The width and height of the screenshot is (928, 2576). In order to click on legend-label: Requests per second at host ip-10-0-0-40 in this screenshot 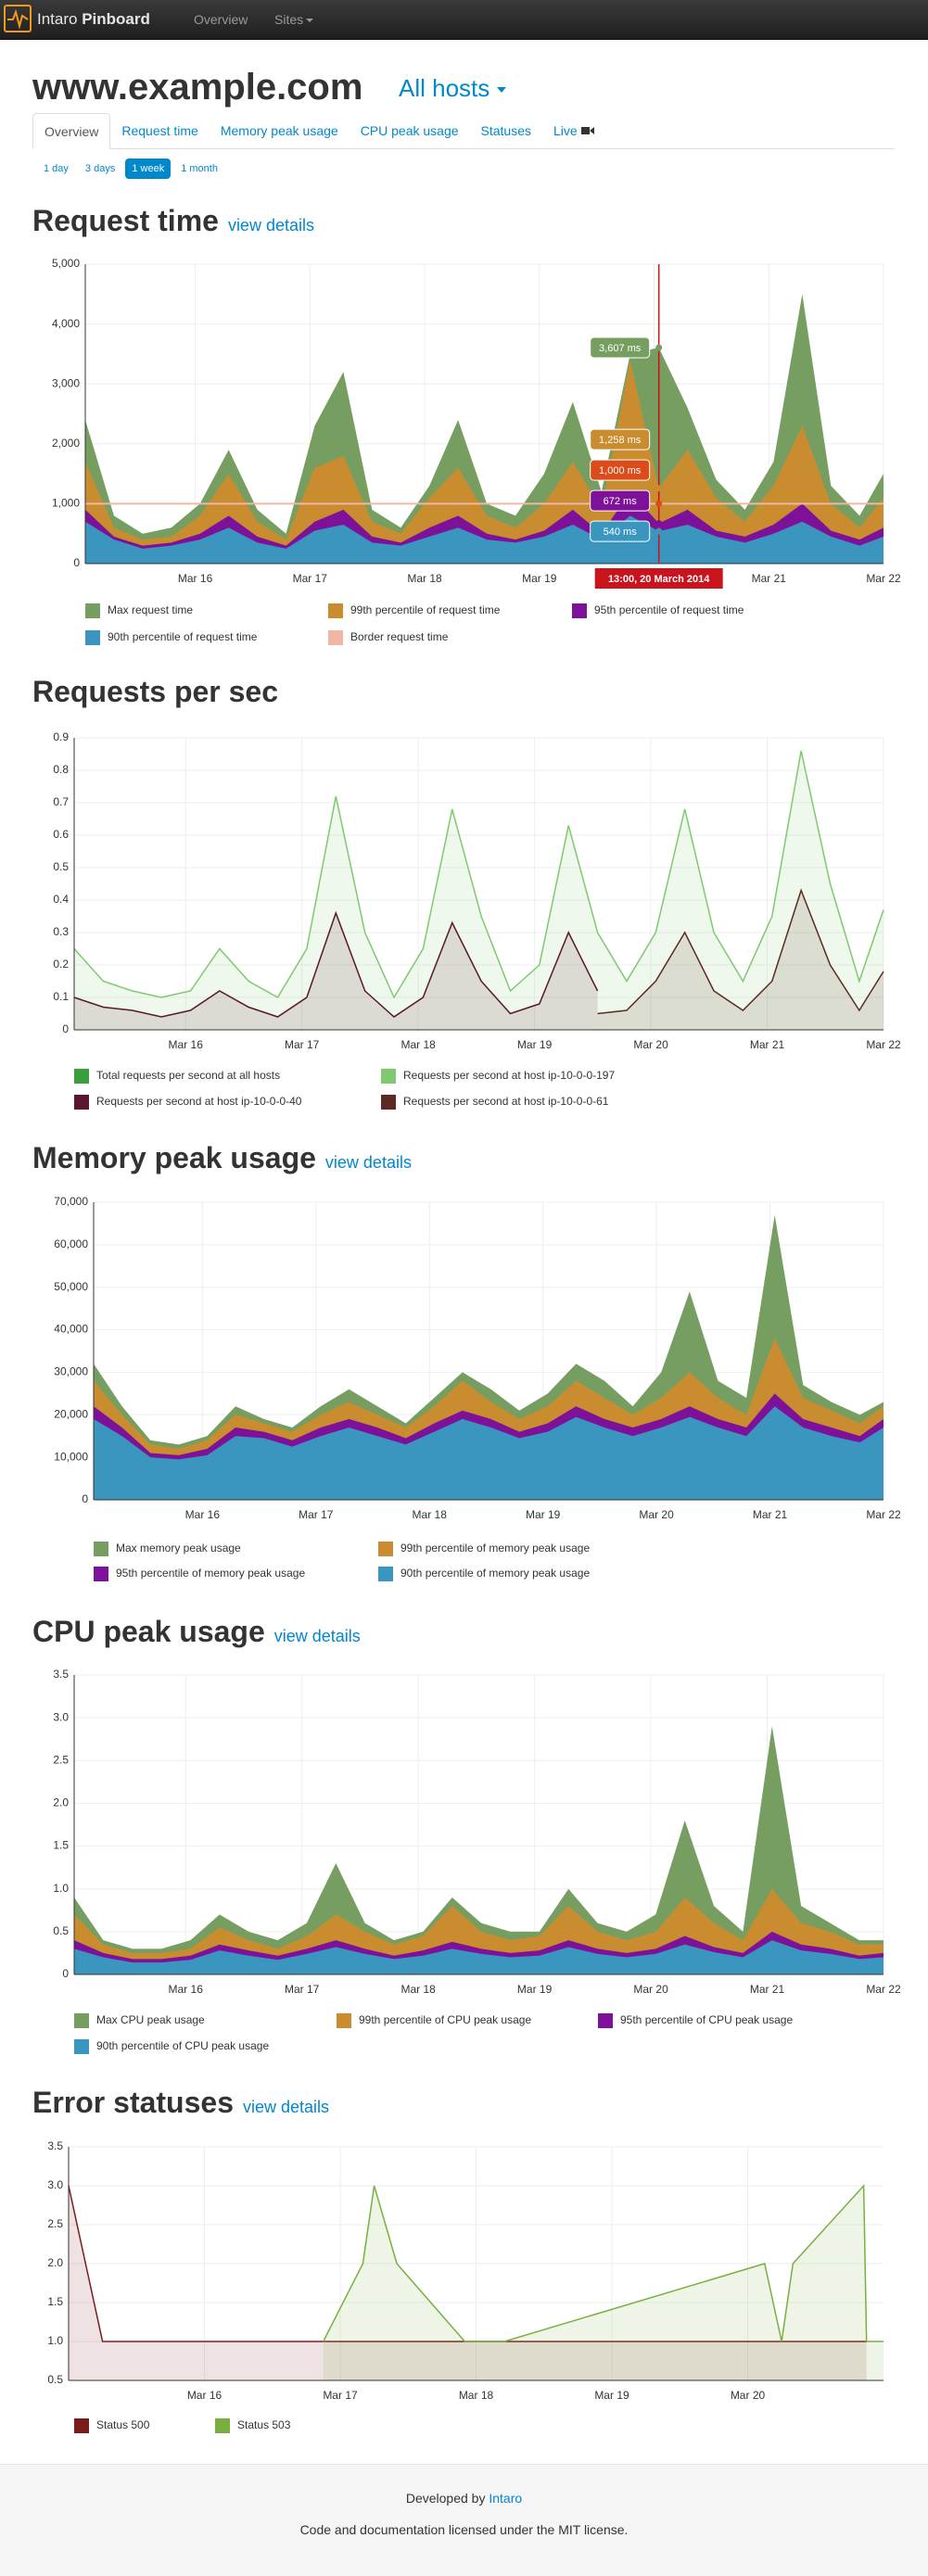, I will do `click(199, 1101)`.